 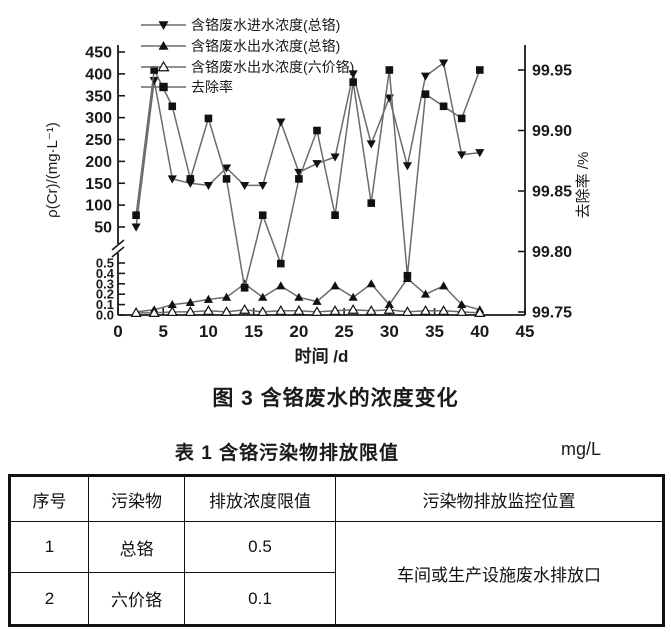 I want to click on svg-text: 5, so click(x=162, y=331).